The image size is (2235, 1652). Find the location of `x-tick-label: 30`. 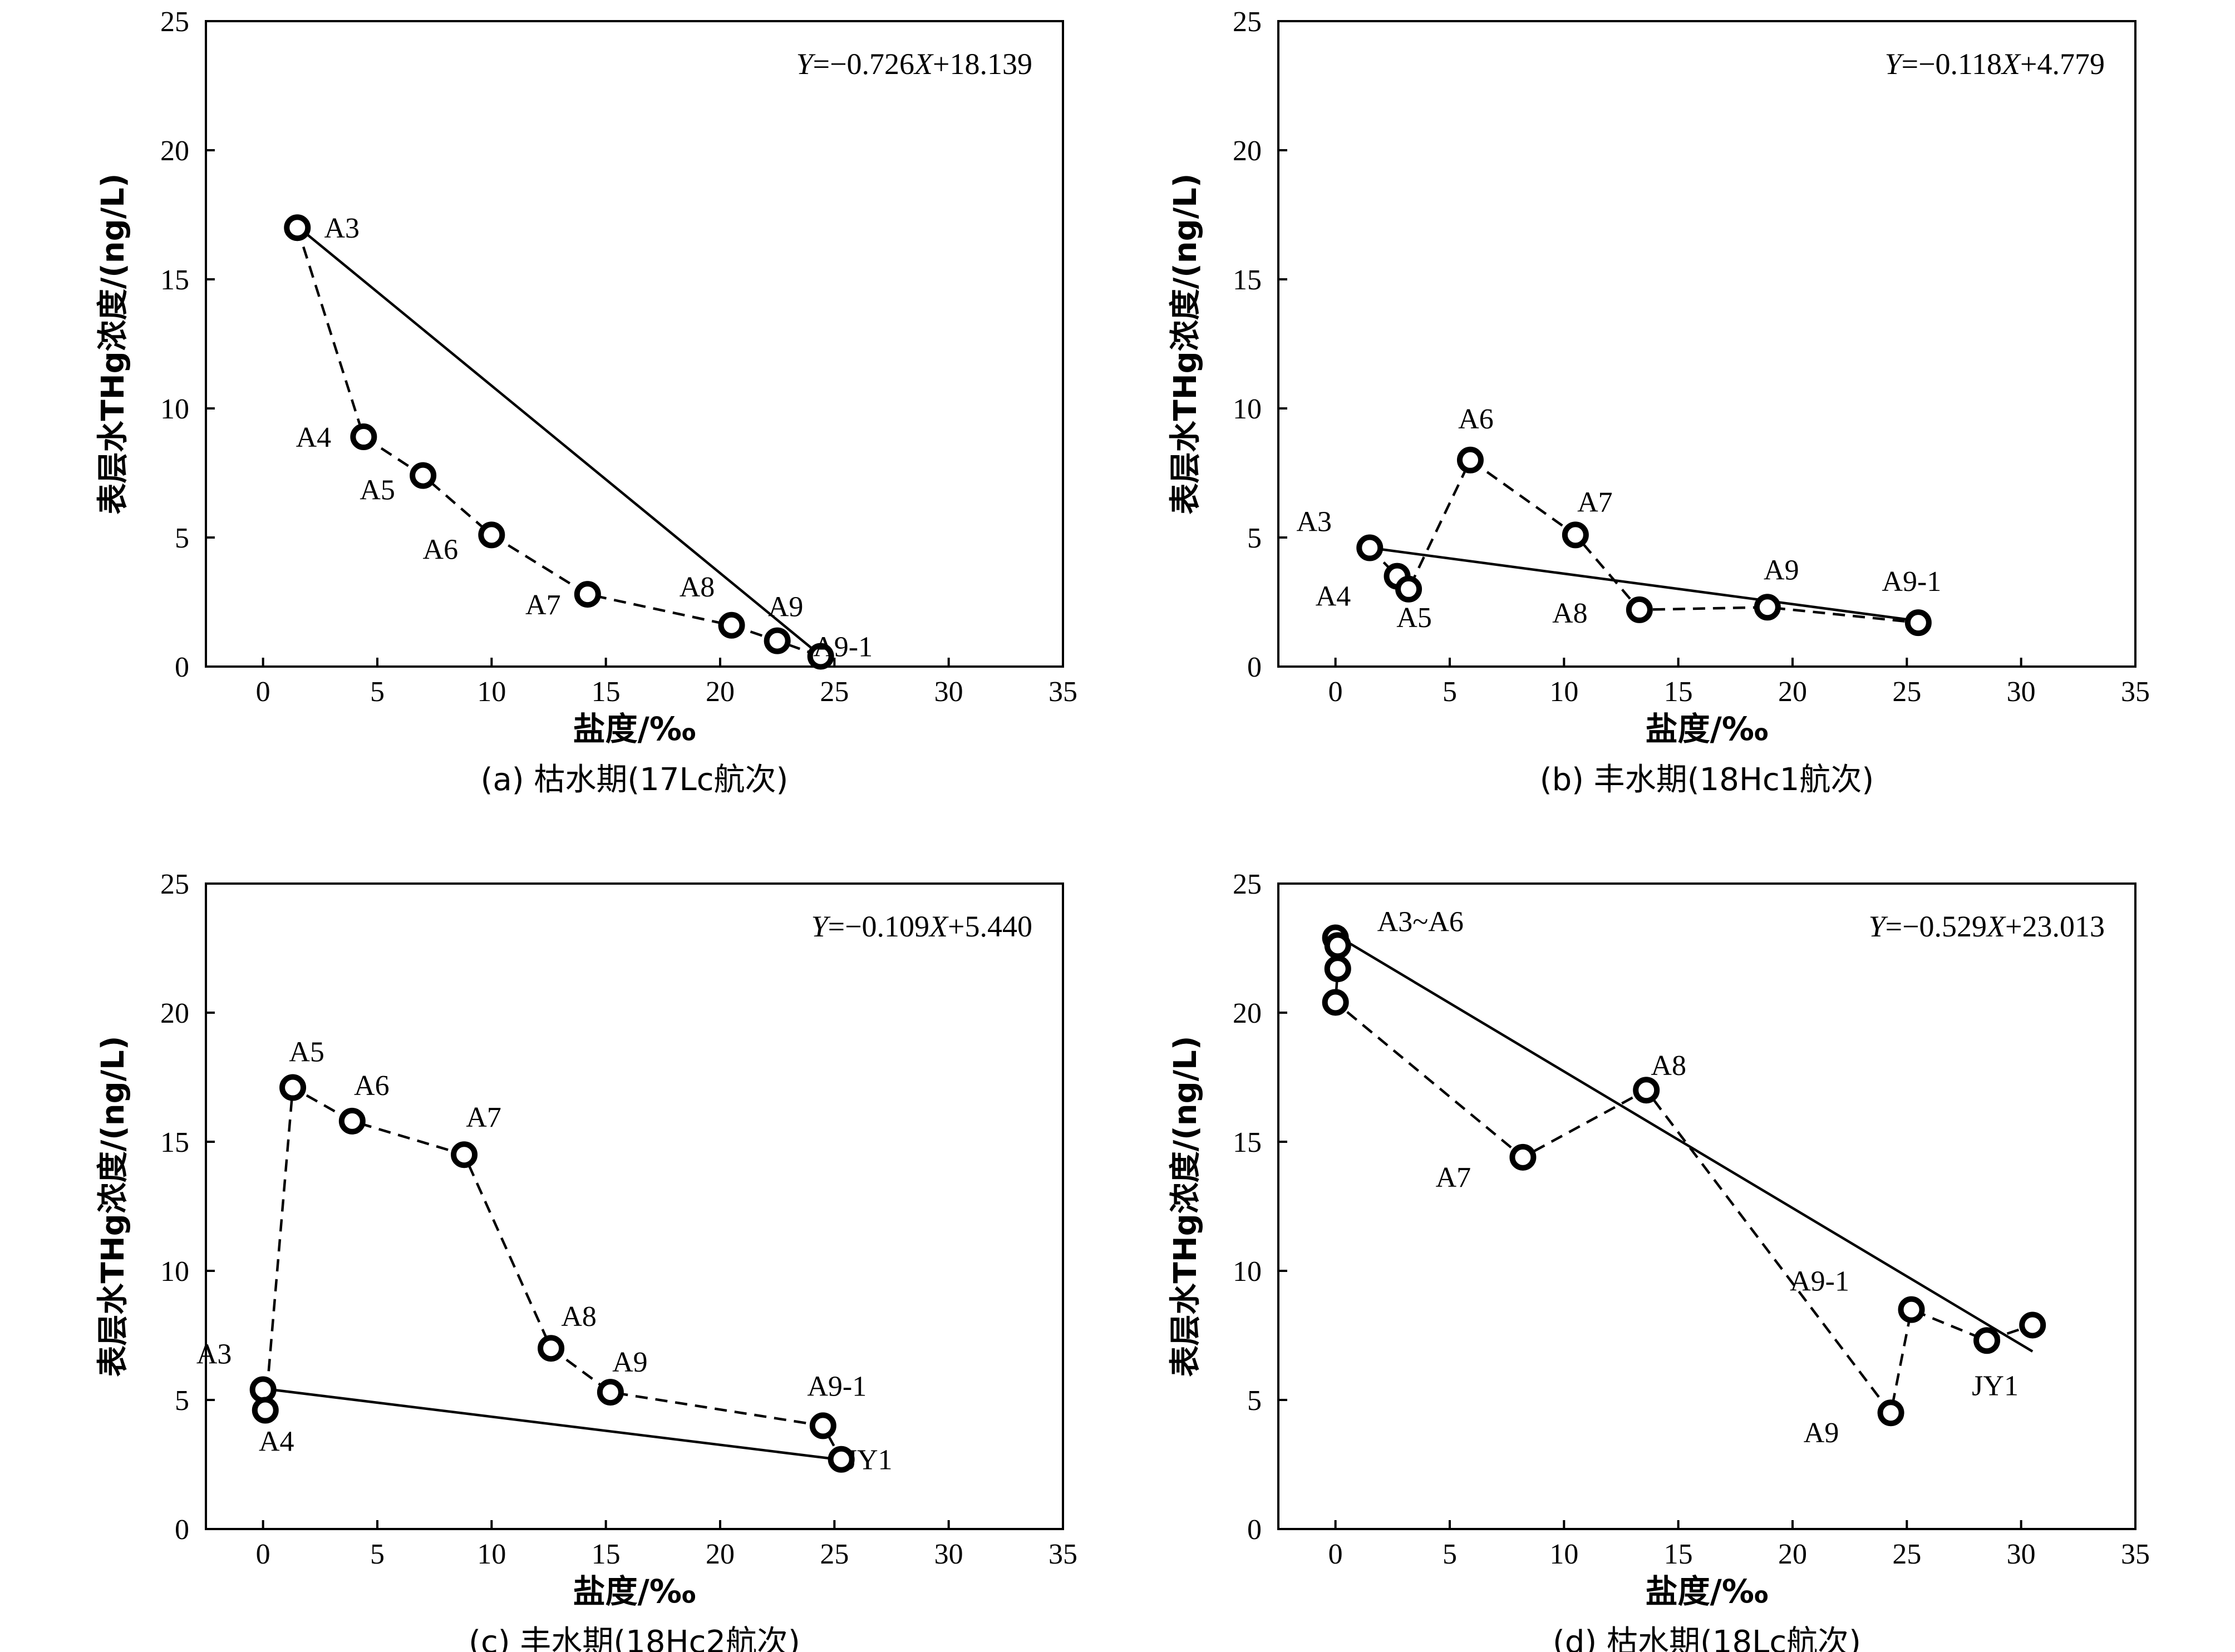

x-tick-label: 30 is located at coordinates (948, 692).